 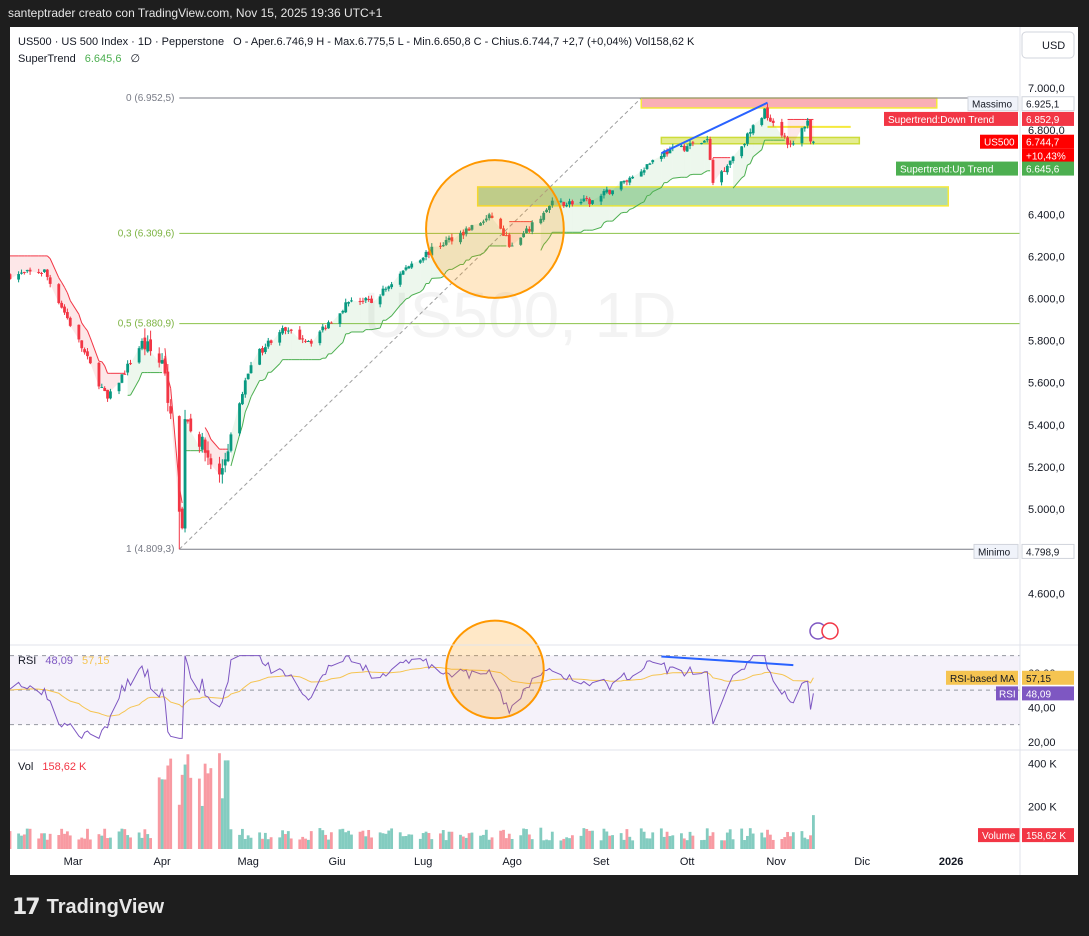 What do you see at coordinates (495, 229) in the screenshot?
I see `highlight-circle` at bounding box center [495, 229].